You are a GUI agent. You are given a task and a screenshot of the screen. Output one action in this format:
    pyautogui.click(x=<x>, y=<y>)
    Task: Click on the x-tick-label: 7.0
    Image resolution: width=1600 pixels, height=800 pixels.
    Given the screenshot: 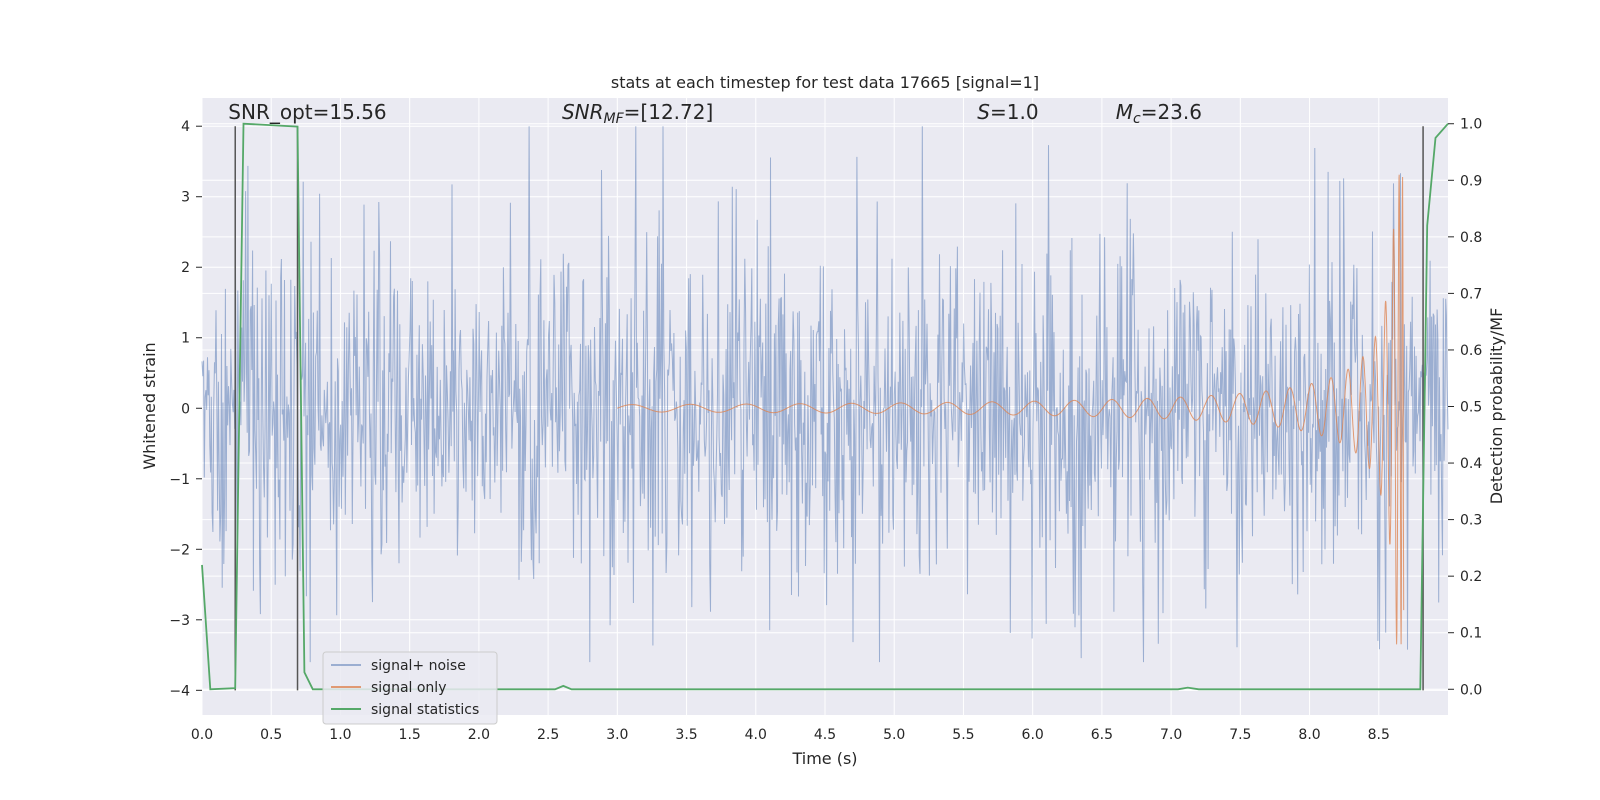 What is the action you would take?
    pyautogui.click(x=1171, y=735)
    